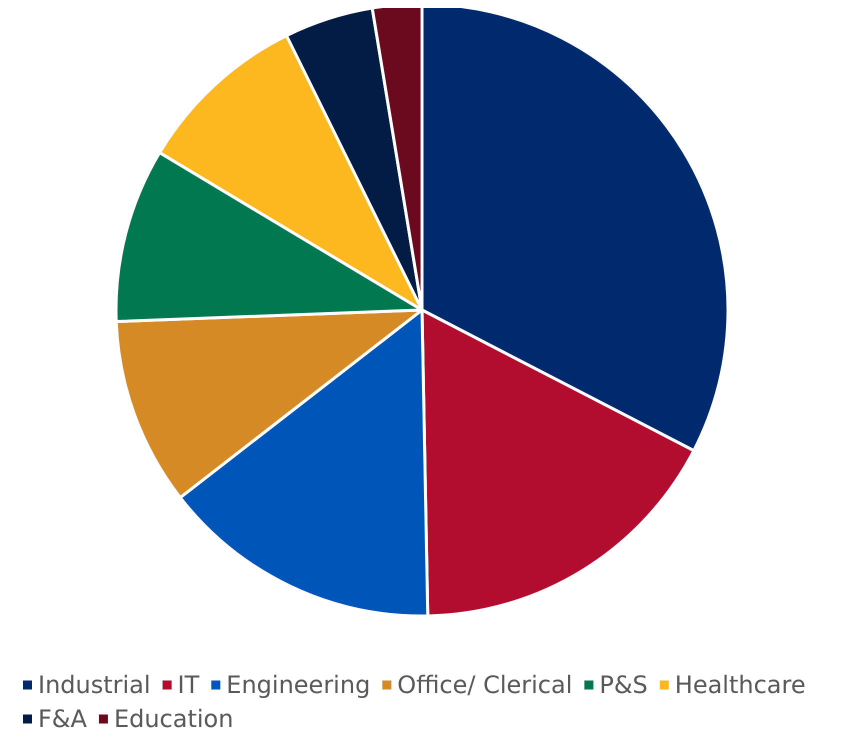  Describe the element at coordinates (484, 685) in the screenshot. I see `legend-label: Office/ Clerical` at that location.